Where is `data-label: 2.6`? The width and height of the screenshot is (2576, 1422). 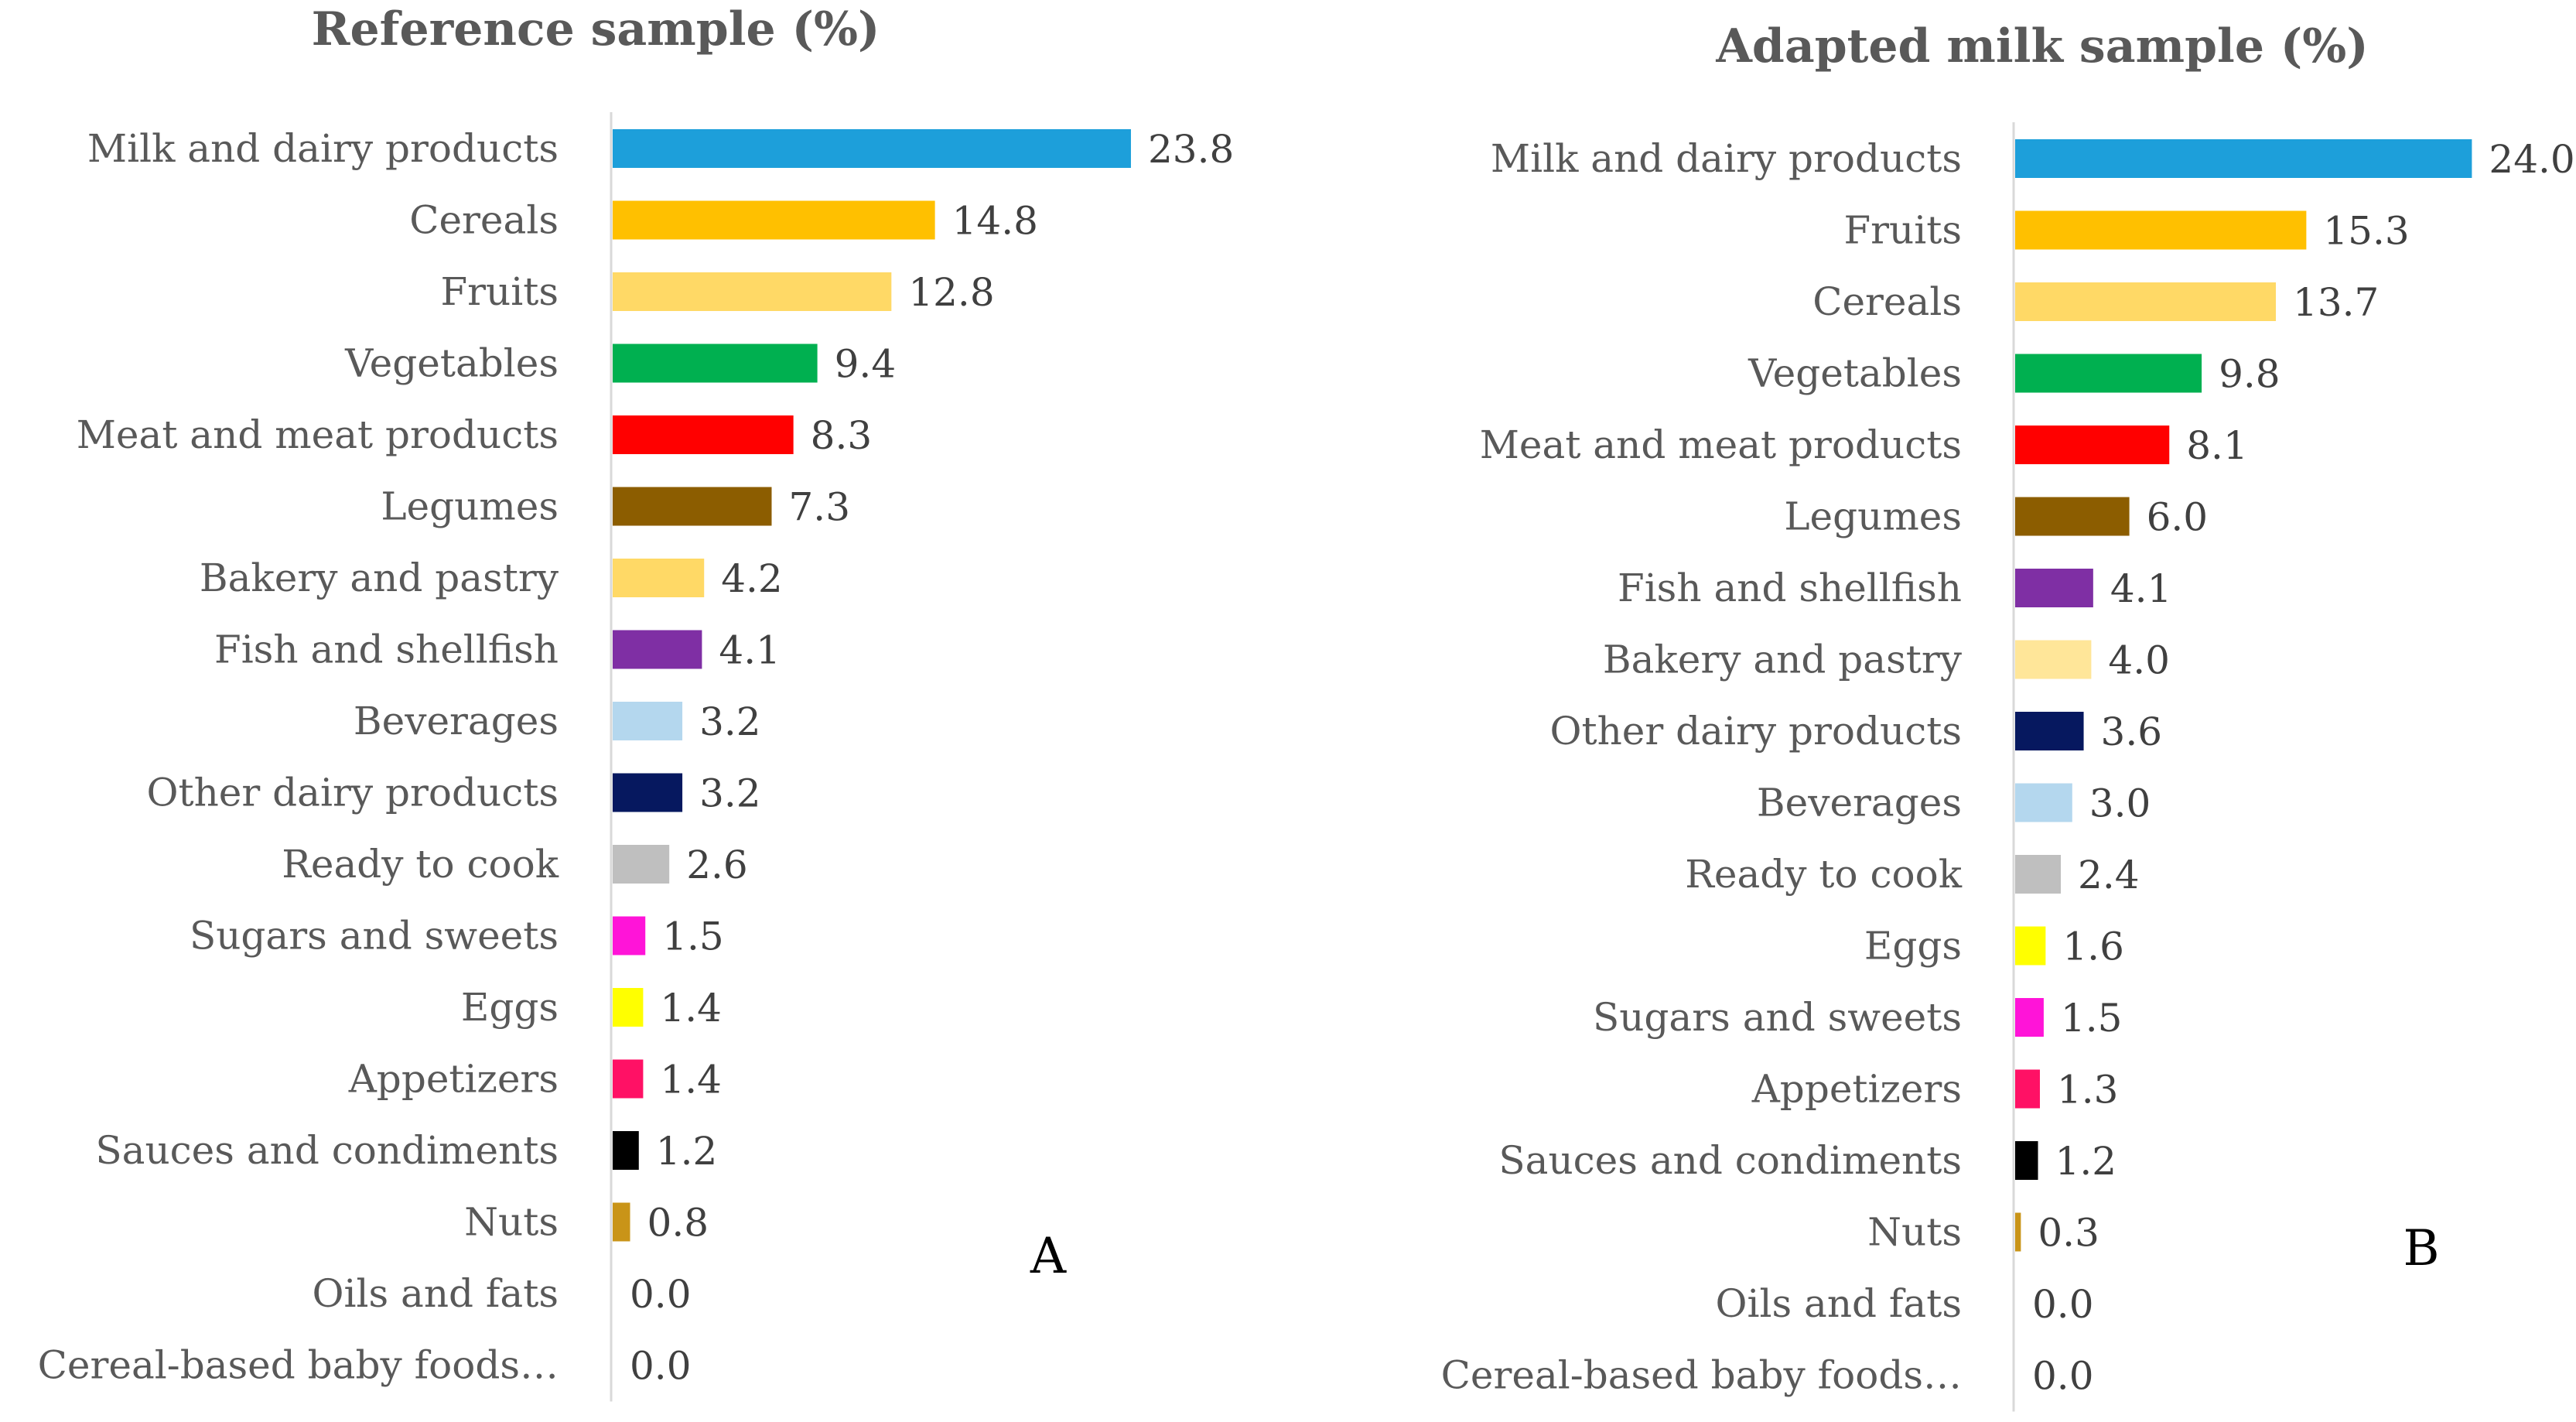 data-label: 2.6 is located at coordinates (717, 865).